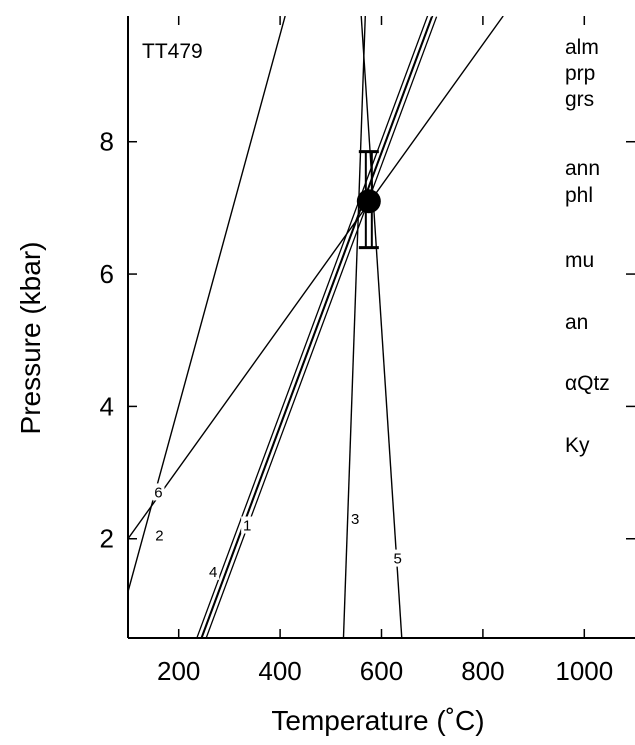  I want to click on y-tick-label: 4, so click(107, 406).